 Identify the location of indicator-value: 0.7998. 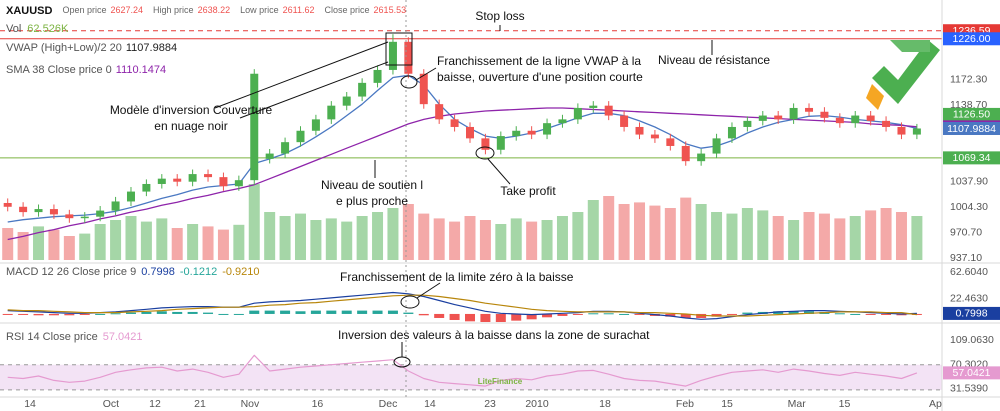
(158, 272).